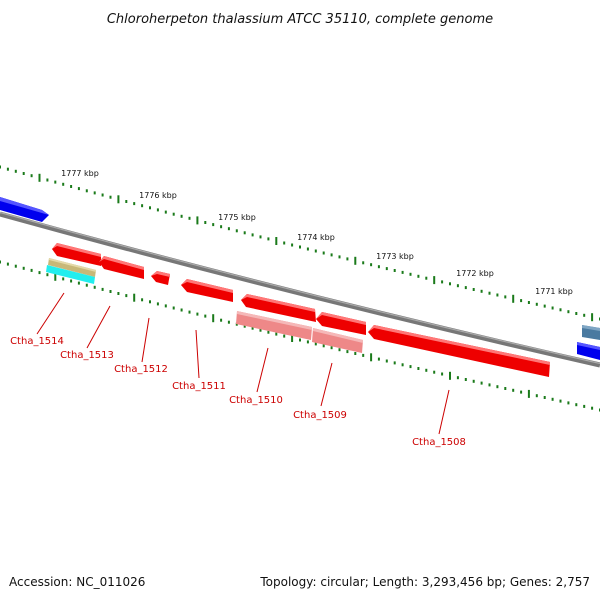 This screenshot has height=600, width=600. Describe the element at coordinates (141, 369) in the screenshot. I see `gene-label-1512: Ctha_1512` at that location.